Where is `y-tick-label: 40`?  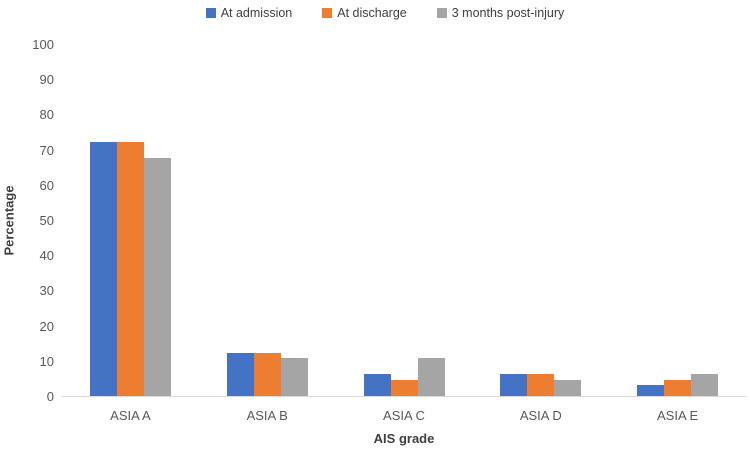 y-tick-label: 40 is located at coordinates (46, 256).